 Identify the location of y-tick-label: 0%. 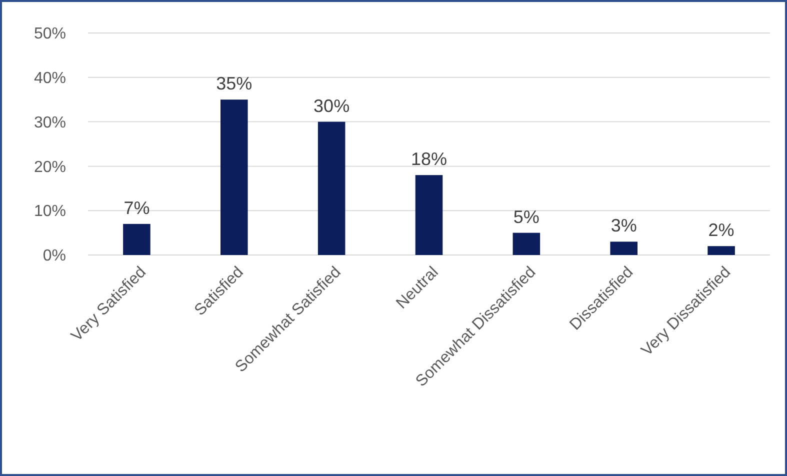
(54, 256).